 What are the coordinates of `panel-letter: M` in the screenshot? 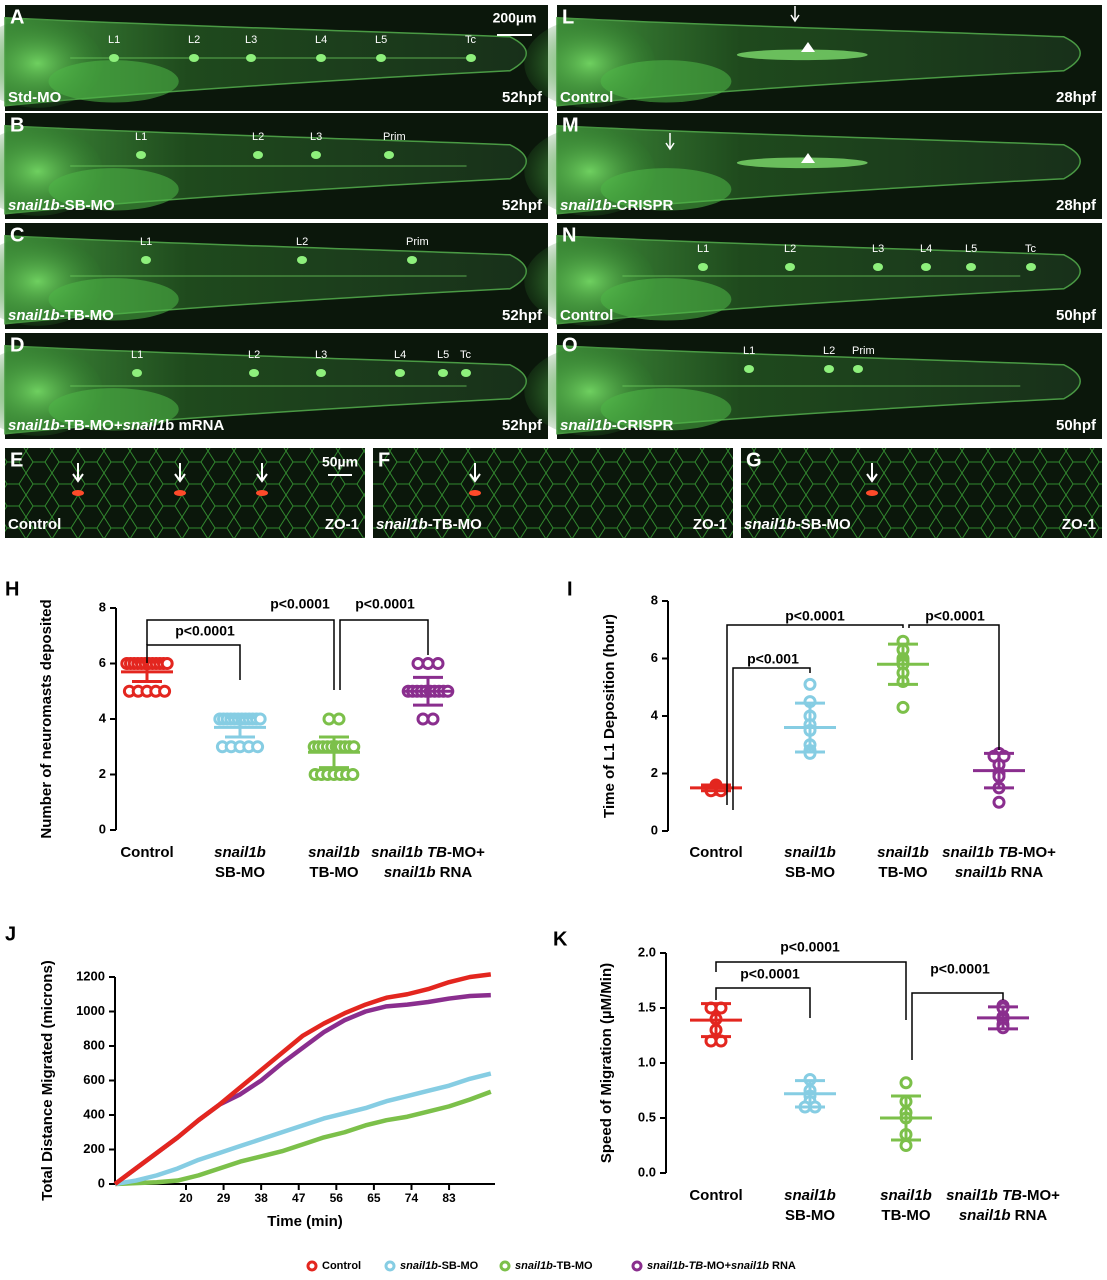 It's located at (570, 125).